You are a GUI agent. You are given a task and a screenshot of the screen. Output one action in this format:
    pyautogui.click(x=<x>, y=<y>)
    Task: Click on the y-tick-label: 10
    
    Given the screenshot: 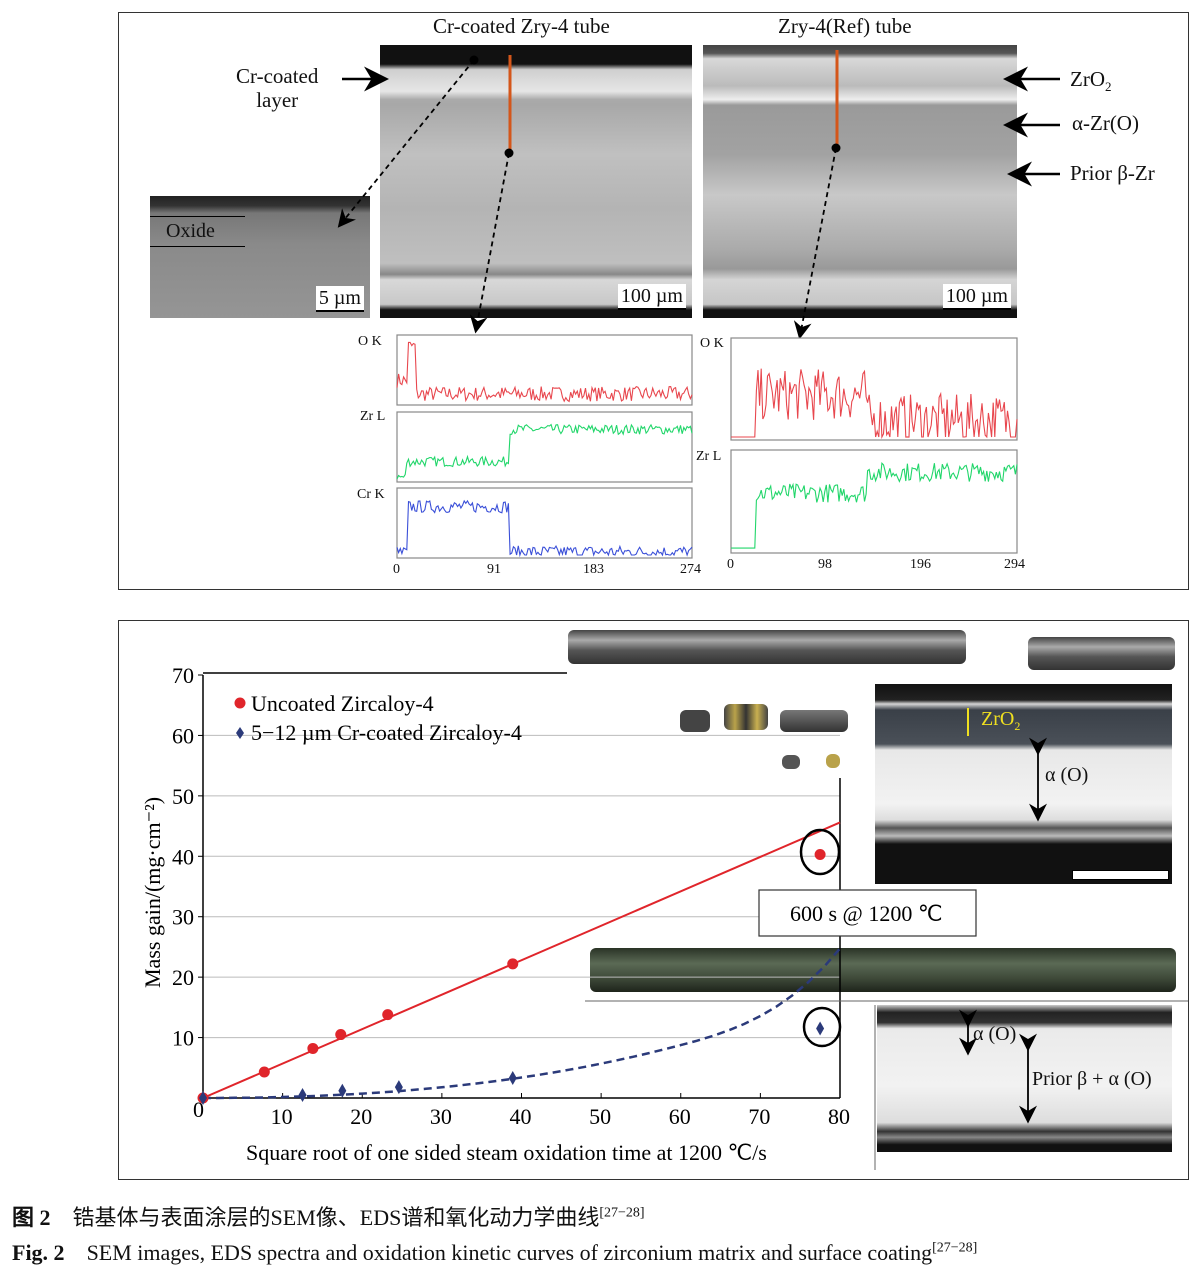 What is the action you would take?
    pyautogui.click(x=183, y=1038)
    